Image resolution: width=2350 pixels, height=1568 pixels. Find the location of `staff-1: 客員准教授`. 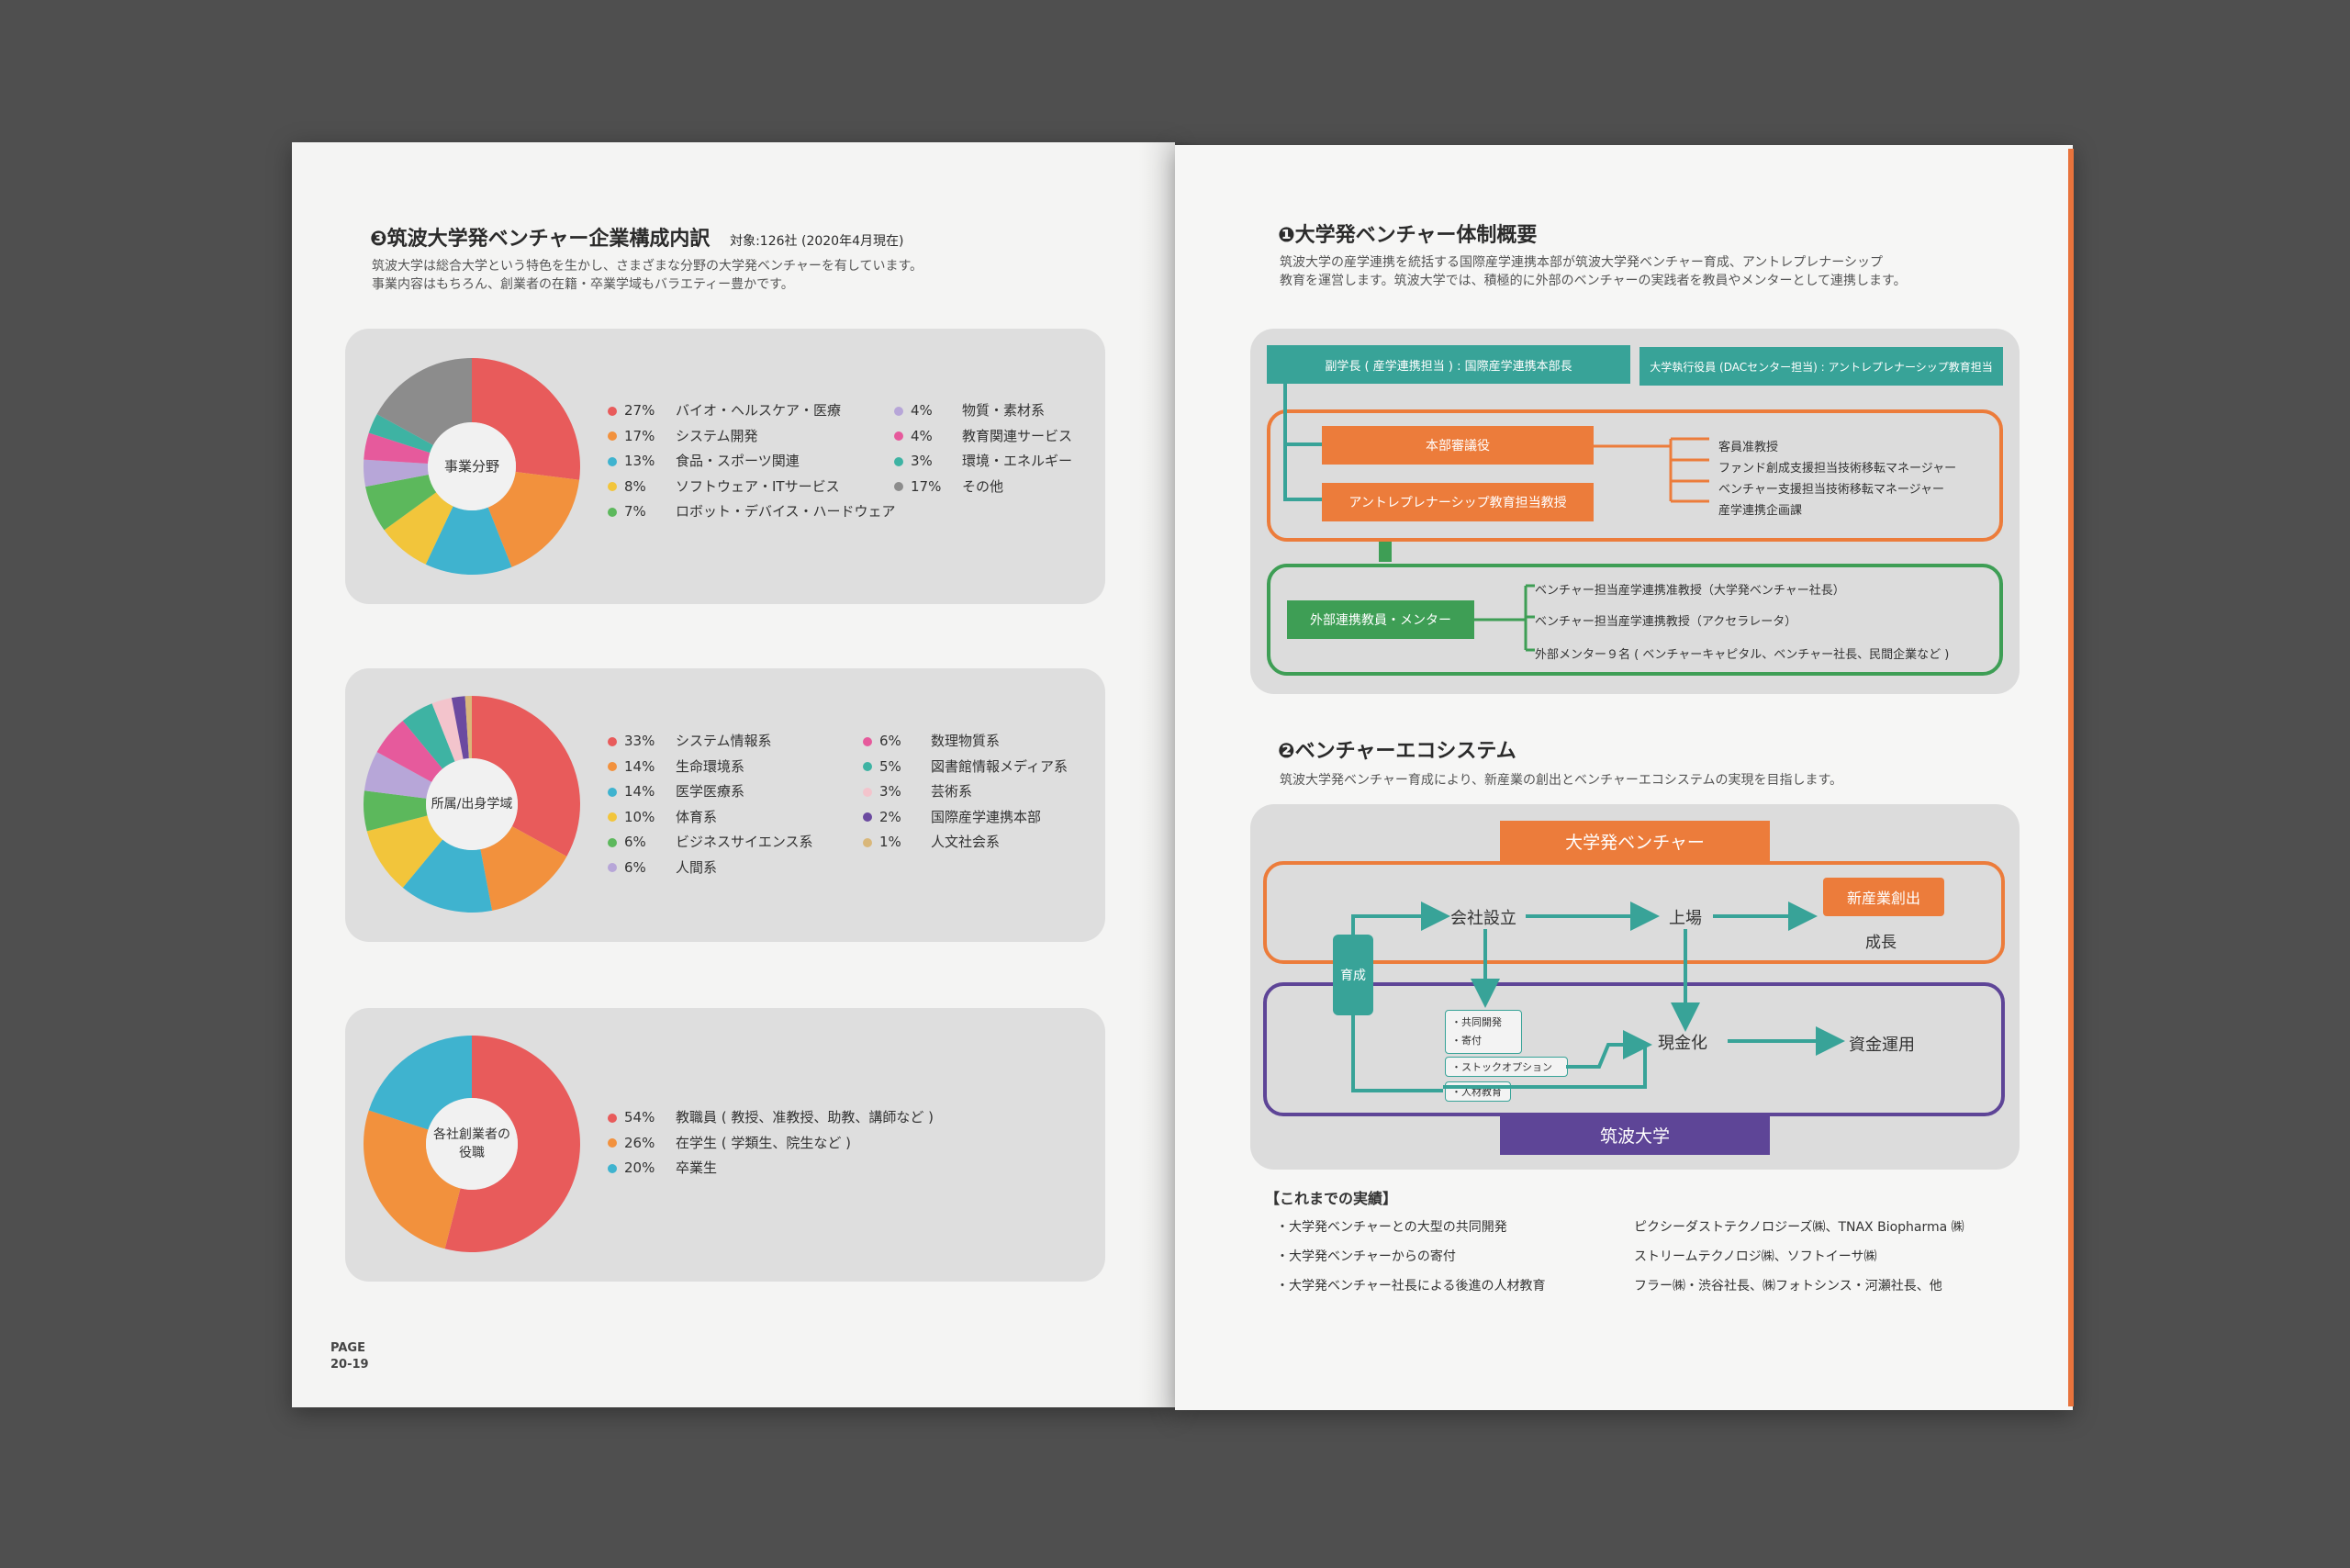

staff-1: 客員准教授 is located at coordinates (1748, 447).